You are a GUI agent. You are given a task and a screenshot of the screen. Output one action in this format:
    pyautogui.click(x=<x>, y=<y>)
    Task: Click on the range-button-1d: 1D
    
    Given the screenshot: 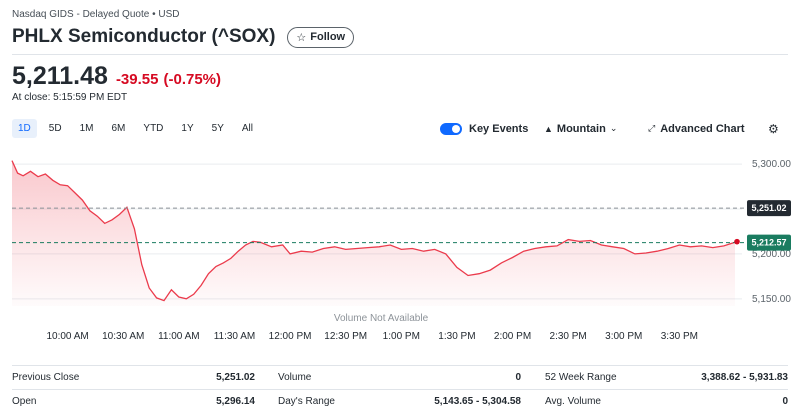 What is the action you would take?
    pyautogui.click(x=24, y=128)
    